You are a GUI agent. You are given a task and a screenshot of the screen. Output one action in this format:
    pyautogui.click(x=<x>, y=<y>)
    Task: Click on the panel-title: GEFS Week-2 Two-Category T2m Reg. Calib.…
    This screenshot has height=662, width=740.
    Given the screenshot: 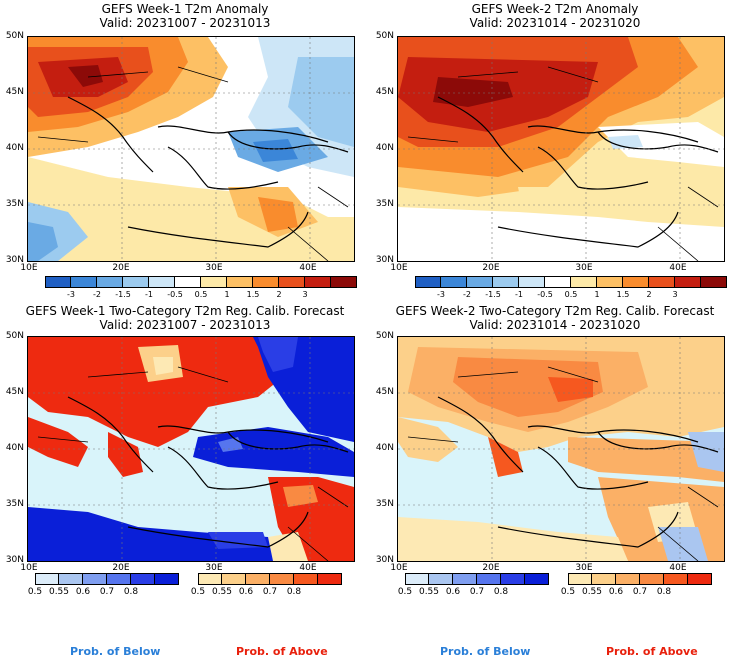 What is the action you would take?
    pyautogui.click(x=555, y=311)
    